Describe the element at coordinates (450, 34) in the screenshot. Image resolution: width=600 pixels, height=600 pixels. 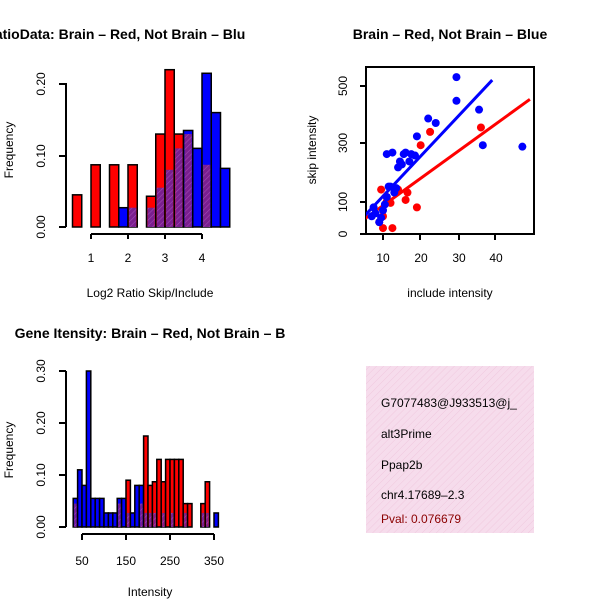
I see `scatter-title: Brain – Red, Not Brain – Blue` at that location.